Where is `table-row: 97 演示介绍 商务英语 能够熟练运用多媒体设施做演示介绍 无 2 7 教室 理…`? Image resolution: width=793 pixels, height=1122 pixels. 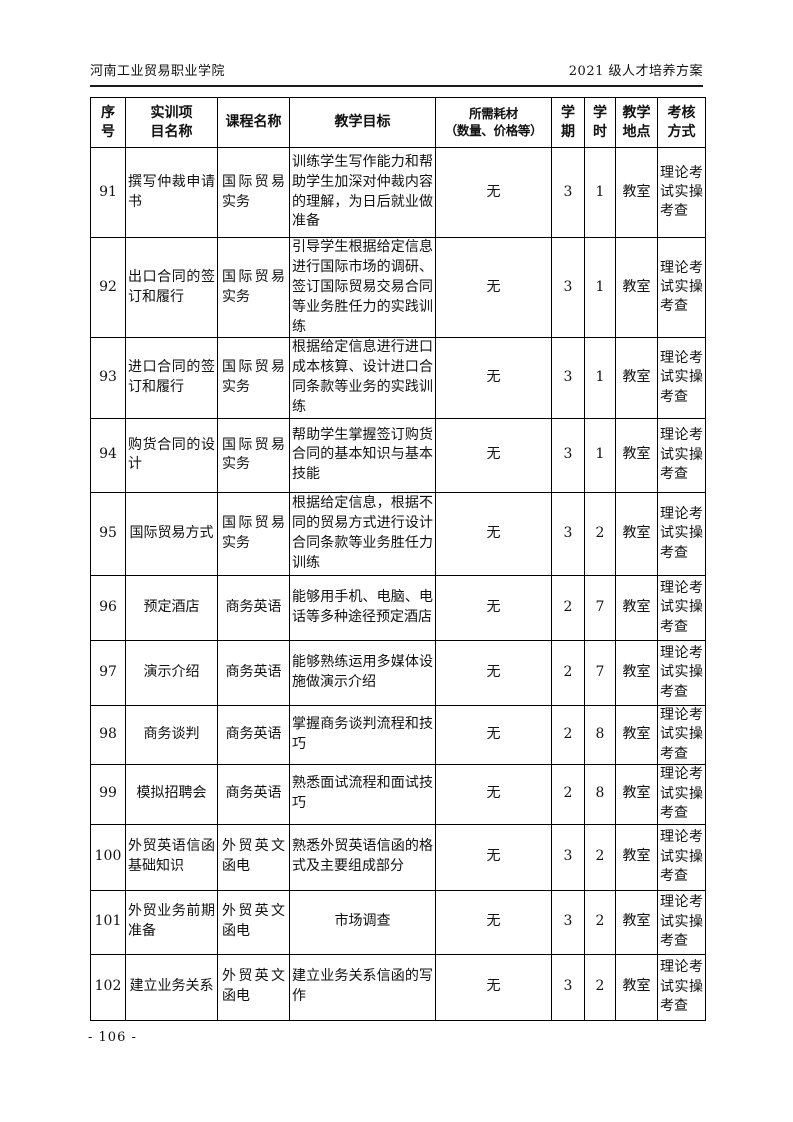 table-row: 97 演示介绍 商务英语 能够熟练运用多媒体设施做演示介绍 无 2 7 教室 理… is located at coordinates (398, 672).